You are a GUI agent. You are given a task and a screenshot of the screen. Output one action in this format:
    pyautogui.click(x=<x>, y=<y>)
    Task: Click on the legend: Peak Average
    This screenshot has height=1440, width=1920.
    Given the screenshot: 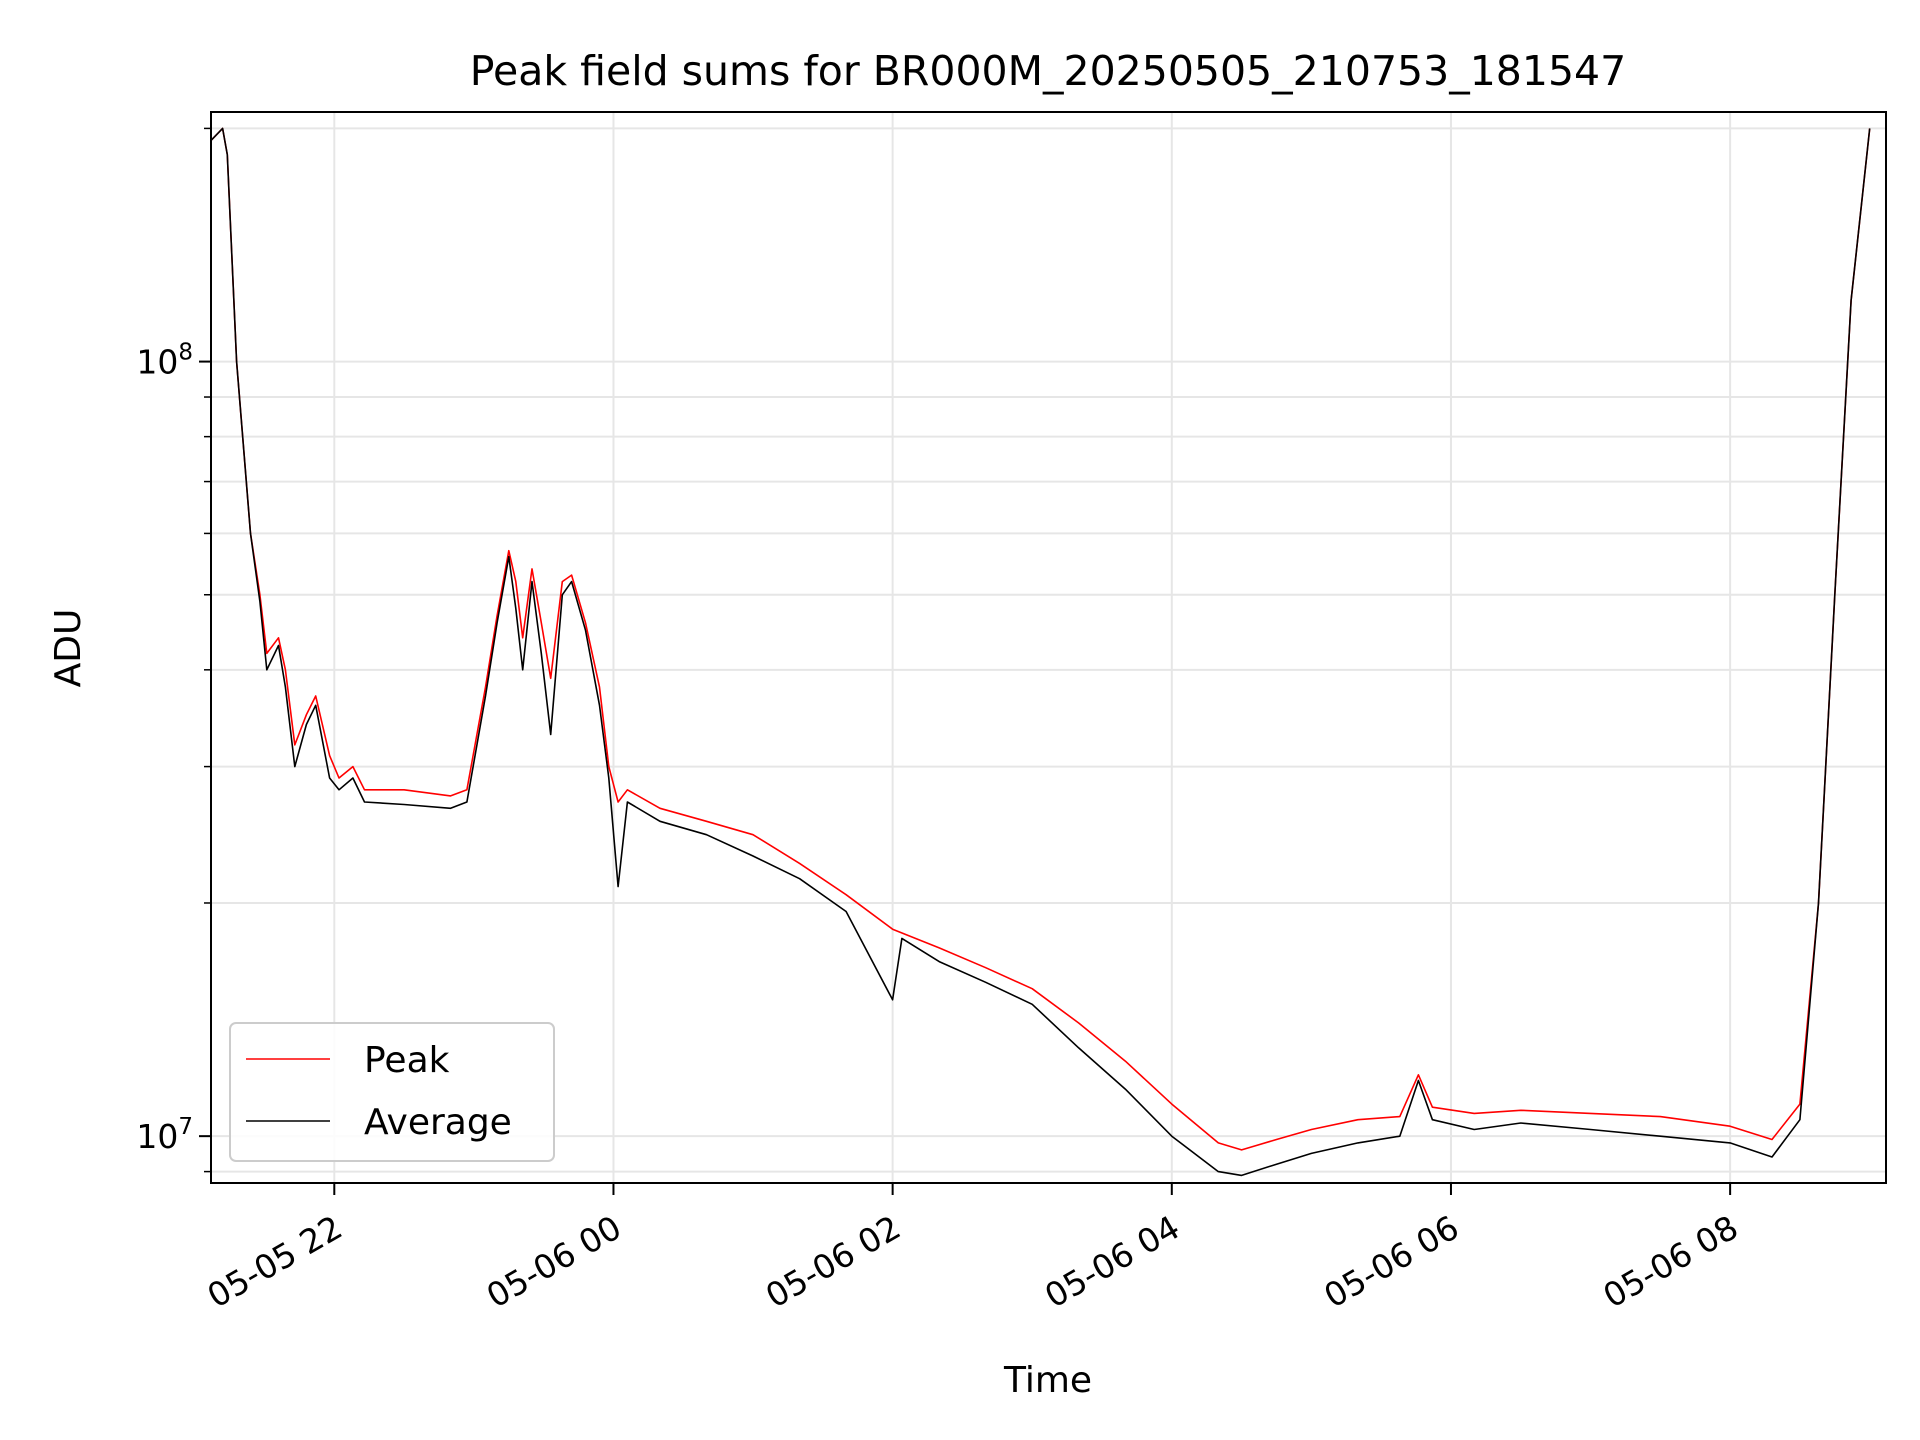 What is the action you would take?
    pyautogui.click(x=392, y=1092)
    